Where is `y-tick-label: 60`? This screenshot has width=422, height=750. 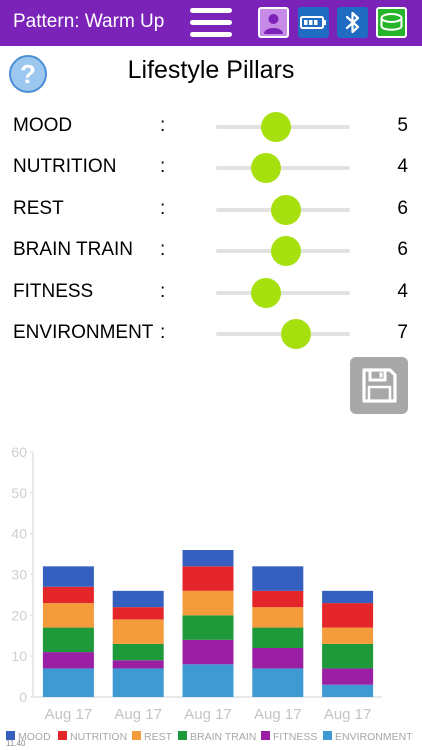 y-tick-label: 60 is located at coordinates (19, 452).